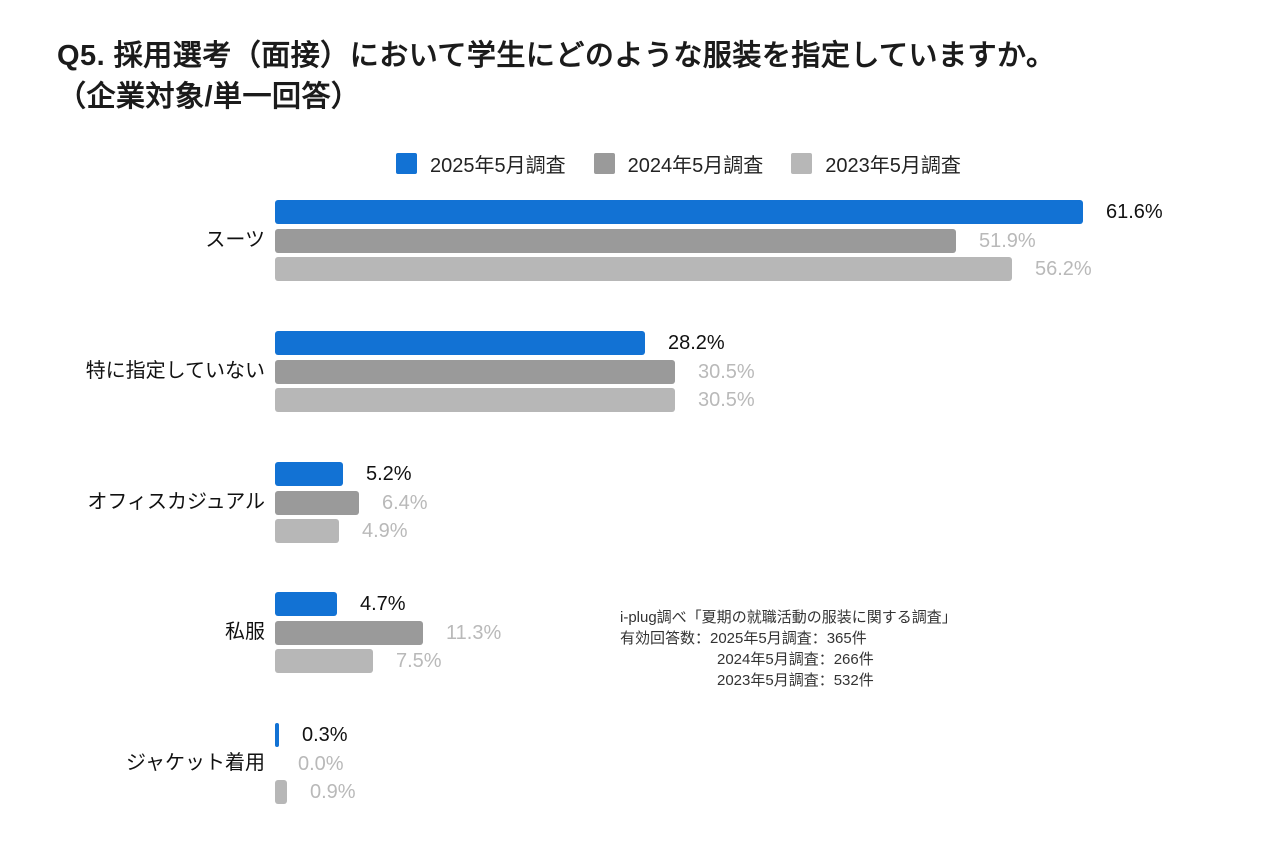 The height and width of the screenshot is (863, 1280). I want to click on value-label: 51.9%, so click(1007, 241).